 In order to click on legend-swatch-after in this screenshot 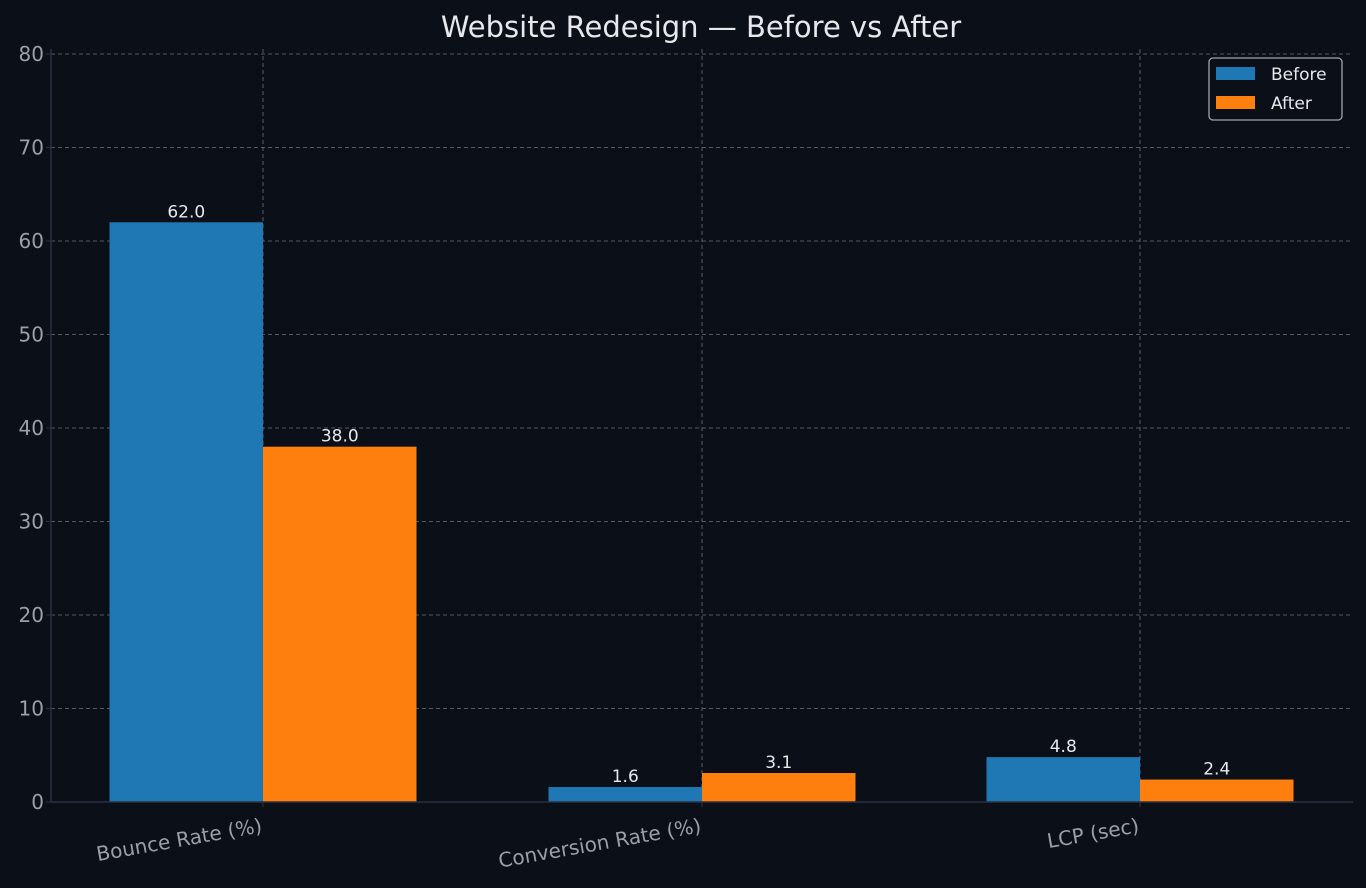, I will do `click(1235, 102)`.